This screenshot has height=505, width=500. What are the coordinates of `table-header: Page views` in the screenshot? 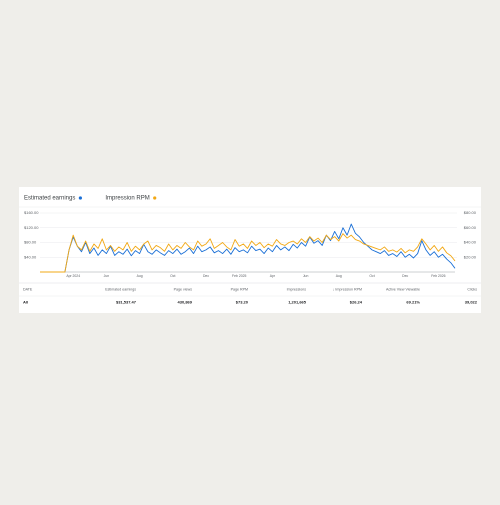 It's located at (183, 289).